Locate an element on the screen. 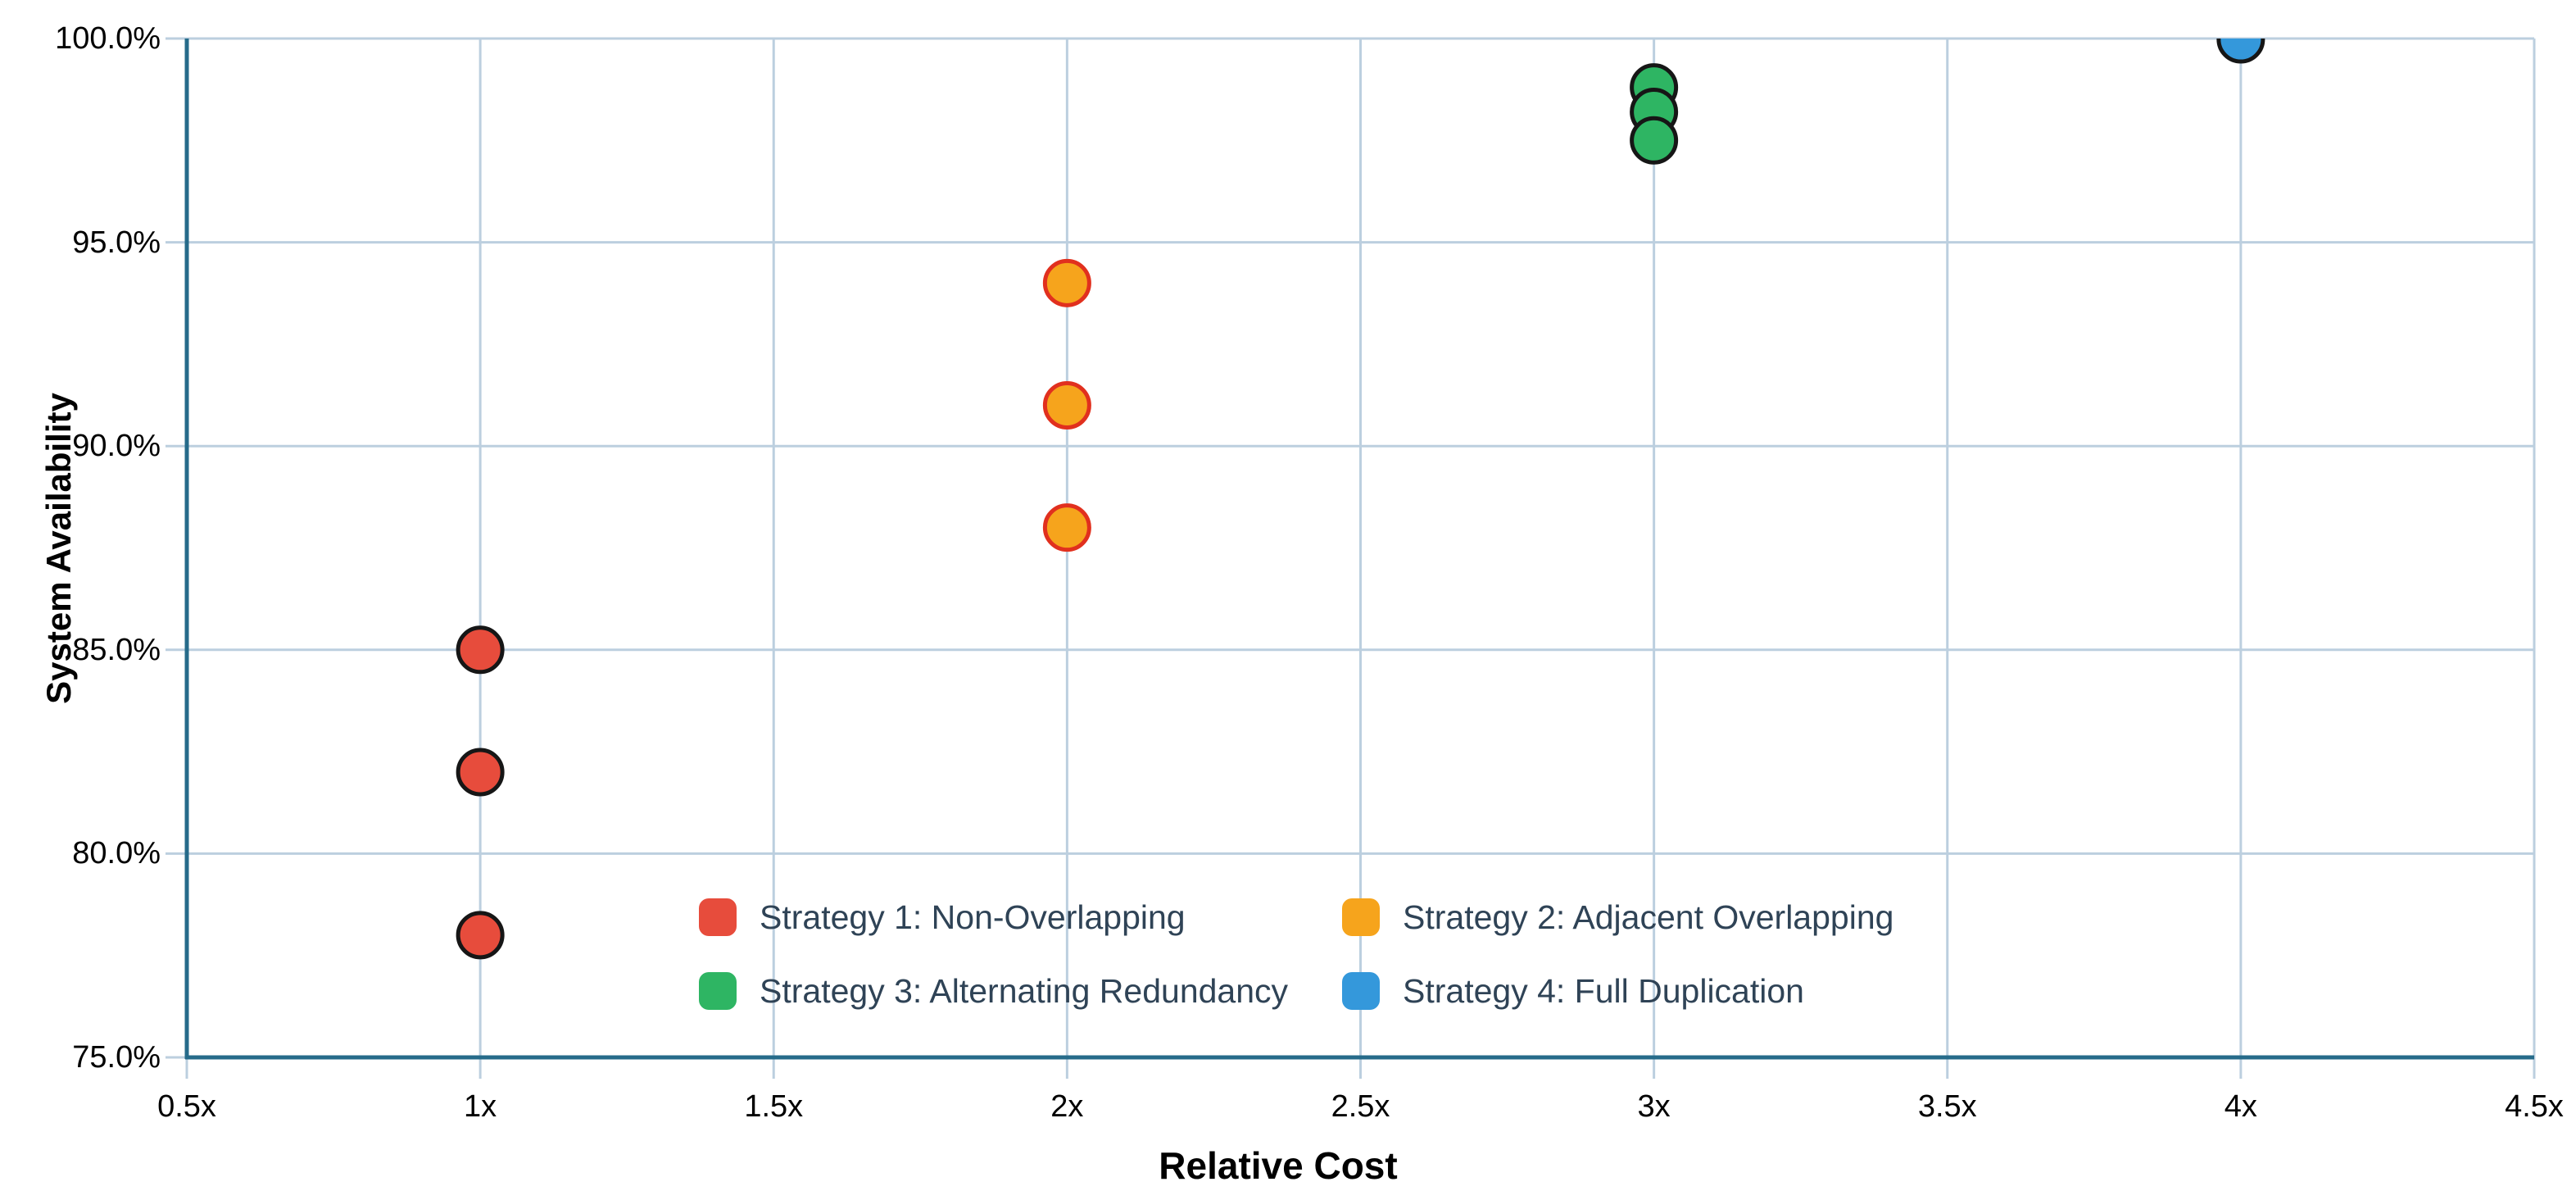 The image size is (2576, 1200). legend-label-strategy-1: Strategy 1: Non-Overlapping is located at coordinates (973, 917).